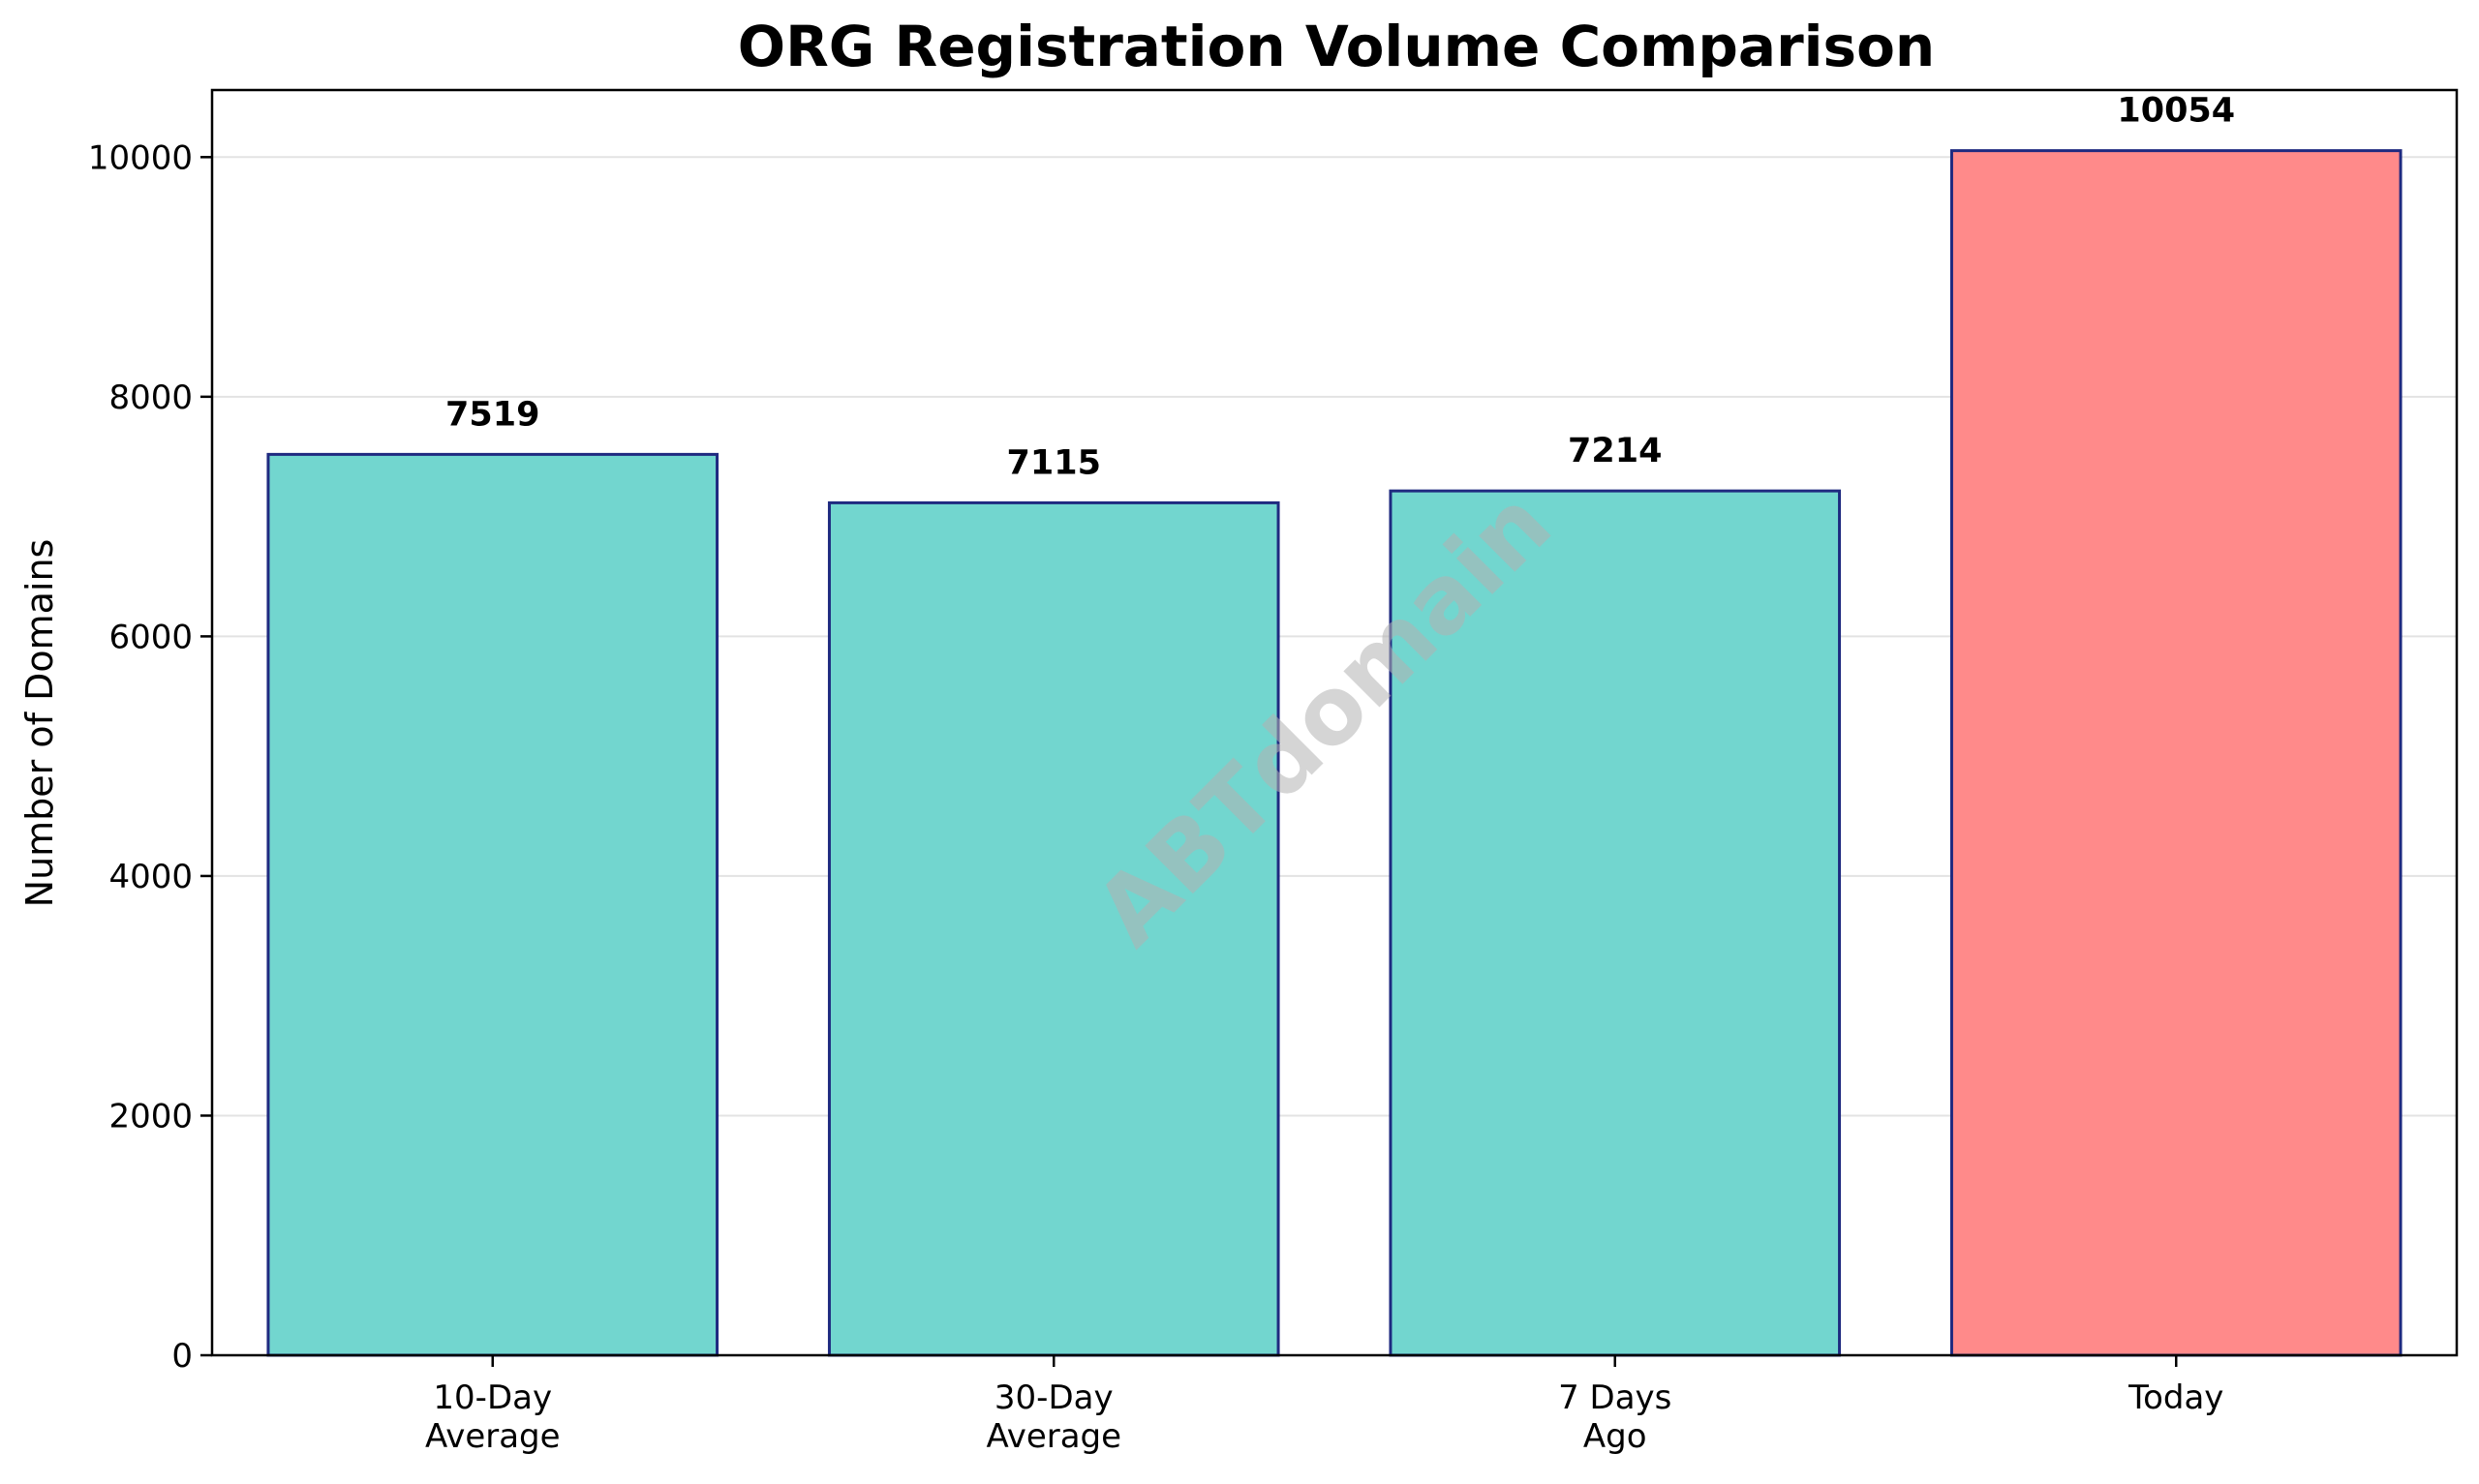 The width and height of the screenshot is (2479, 1484). What do you see at coordinates (2176, 111) in the screenshot?
I see `bar-value-label: 10054` at bounding box center [2176, 111].